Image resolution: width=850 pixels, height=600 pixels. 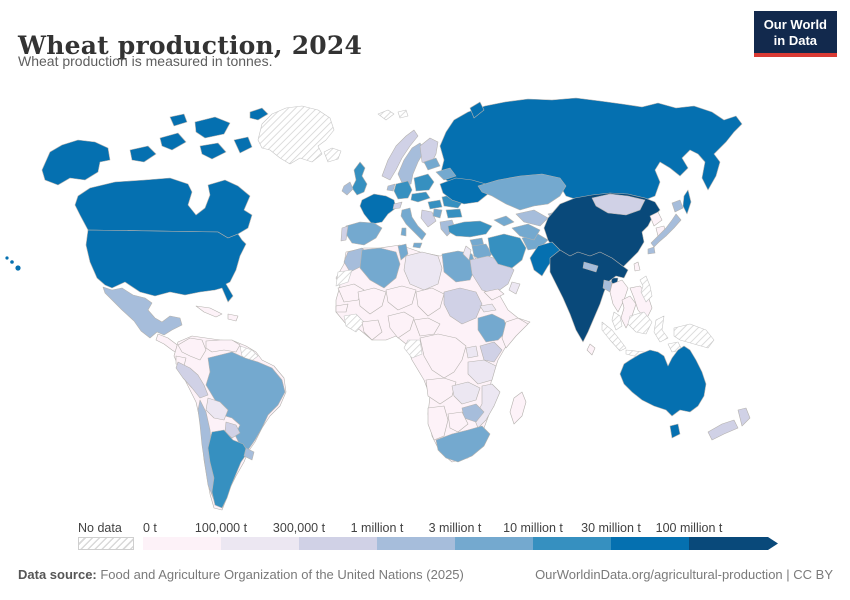 What do you see at coordinates (420, 197) in the screenshot?
I see `region-czechia-austria` at bounding box center [420, 197].